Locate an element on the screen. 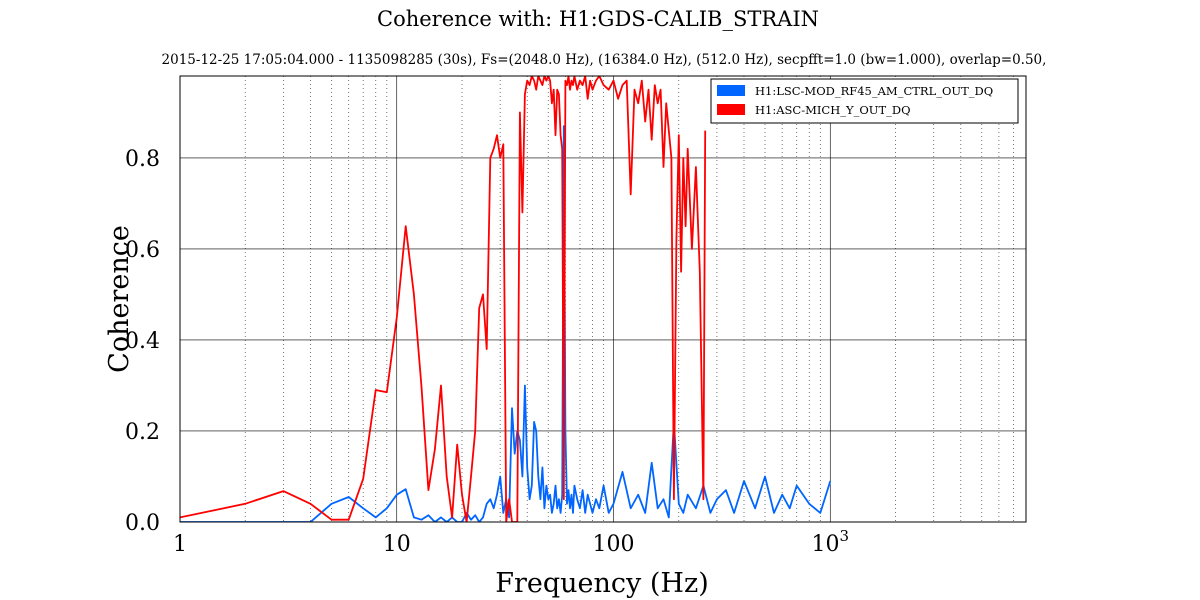  x-tick-label: 100 is located at coordinates (614, 544).